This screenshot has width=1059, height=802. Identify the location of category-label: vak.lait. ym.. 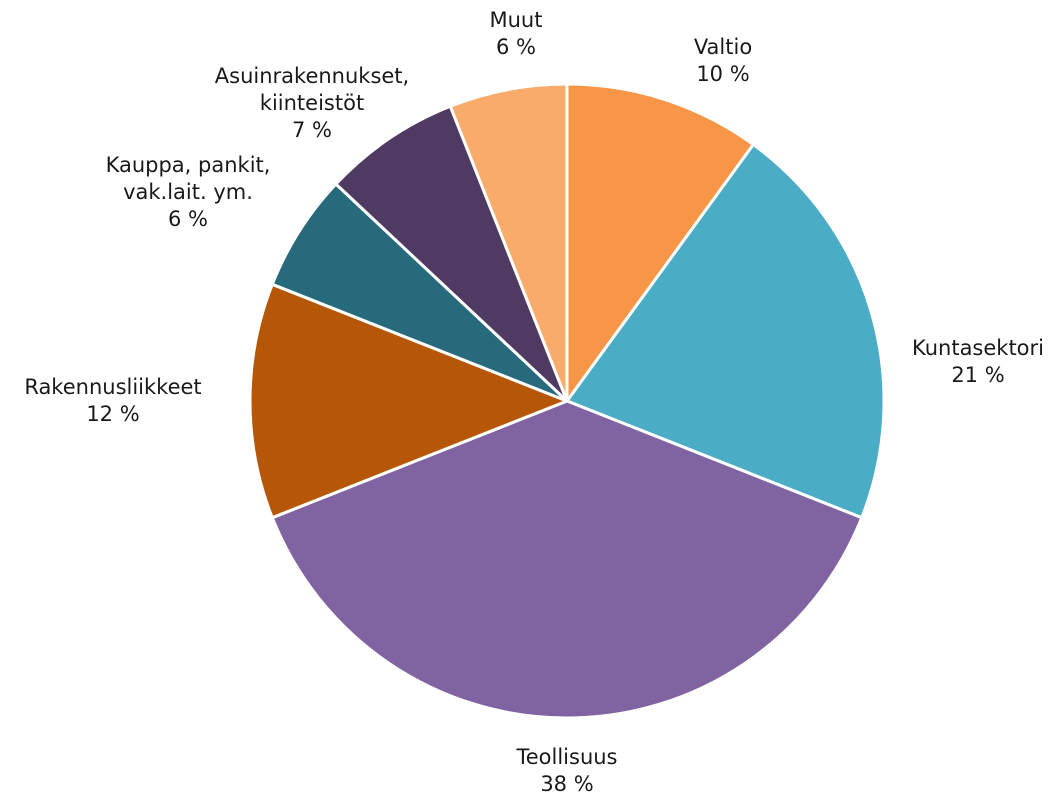
(188, 192).